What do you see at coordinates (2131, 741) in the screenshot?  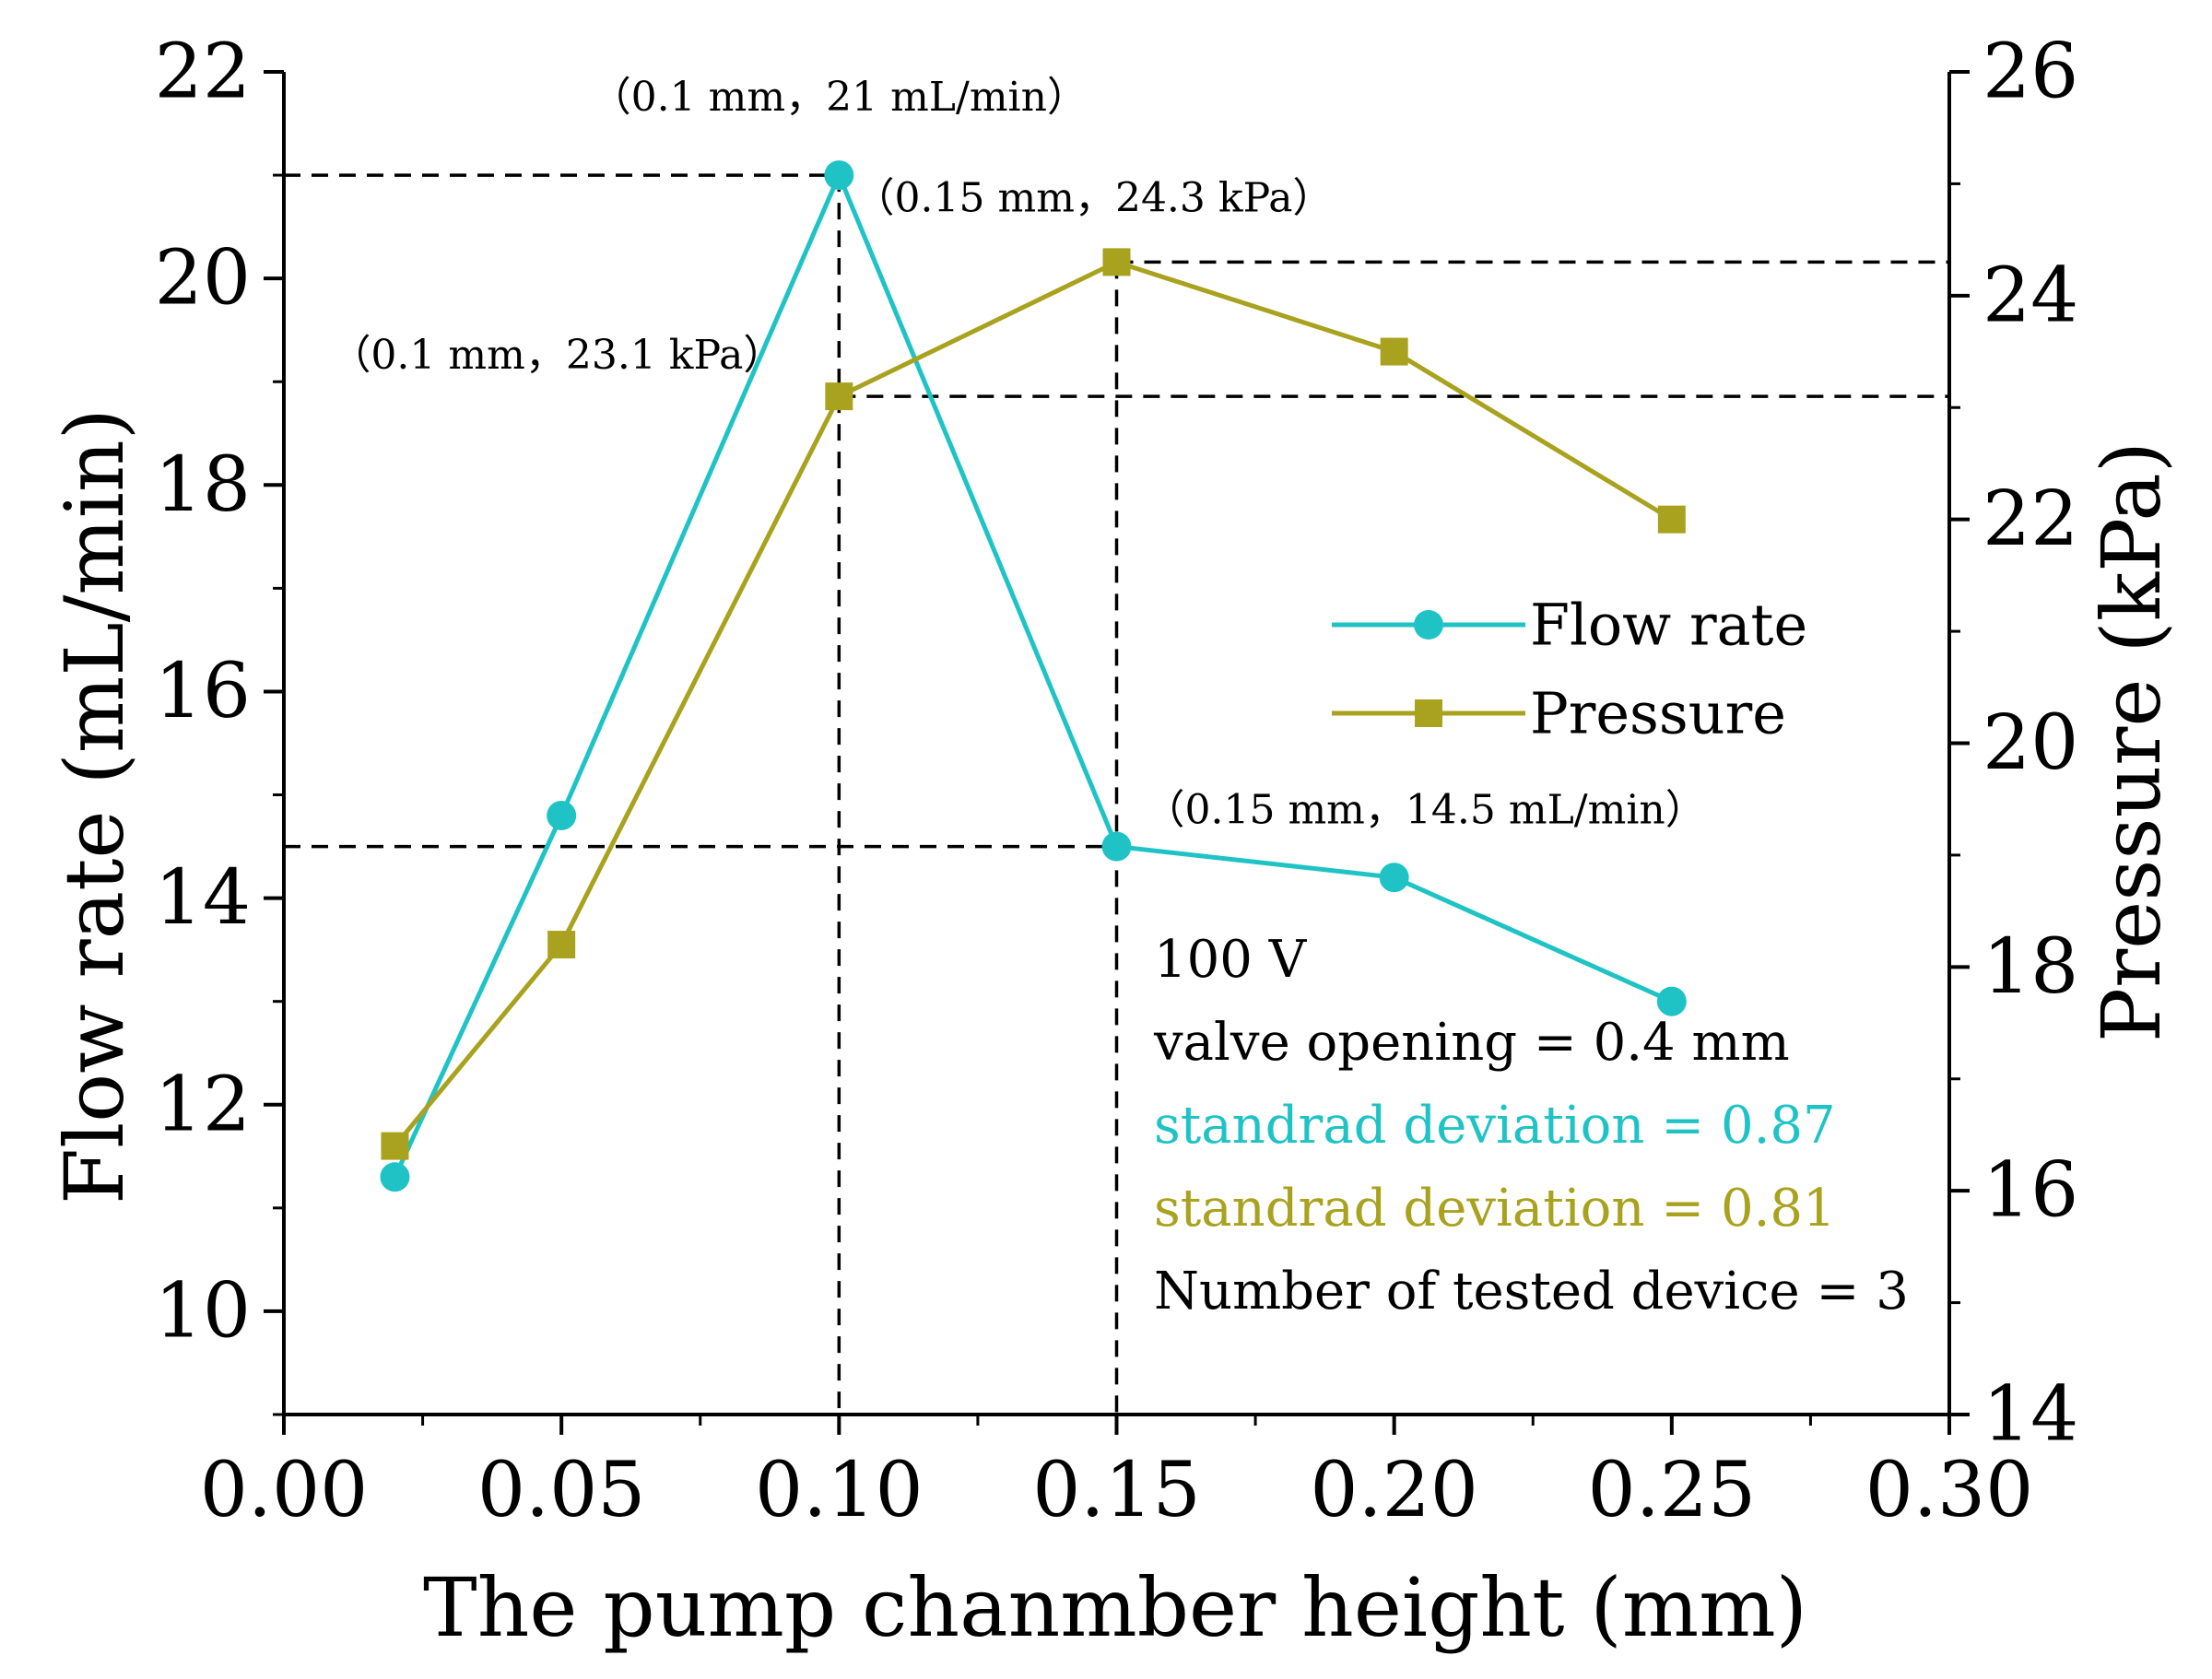 I see `y-axis-right-title: Pressure (kPa)` at bounding box center [2131, 741].